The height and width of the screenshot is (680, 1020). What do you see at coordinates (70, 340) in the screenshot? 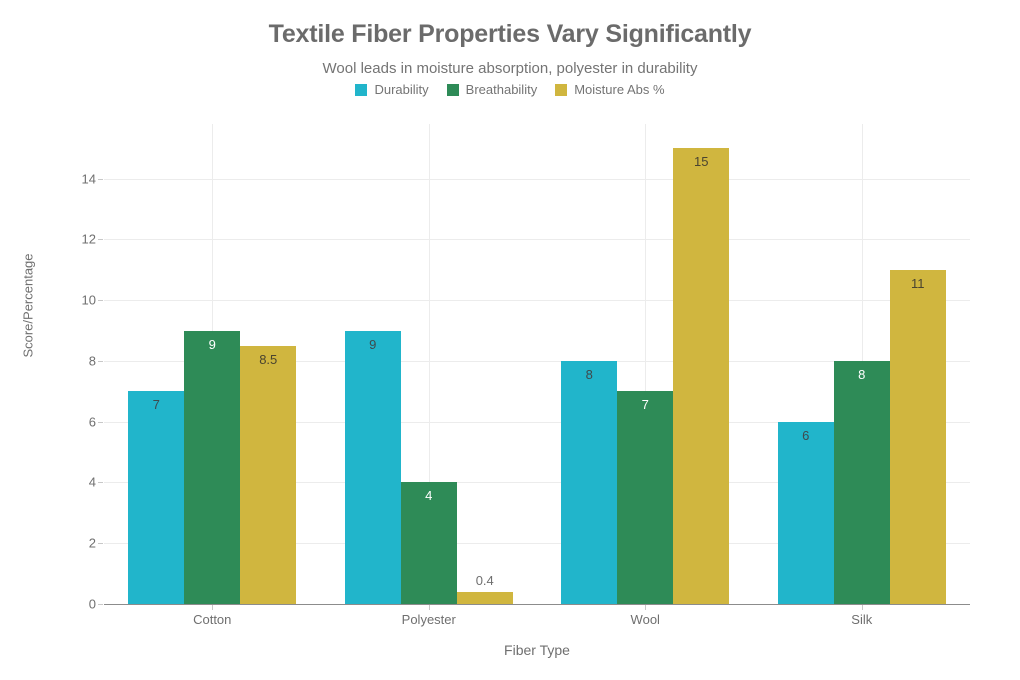
I see `y-axis-tick-labels: 0 2 4 6 8 10 12 14` at bounding box center [70, 340].